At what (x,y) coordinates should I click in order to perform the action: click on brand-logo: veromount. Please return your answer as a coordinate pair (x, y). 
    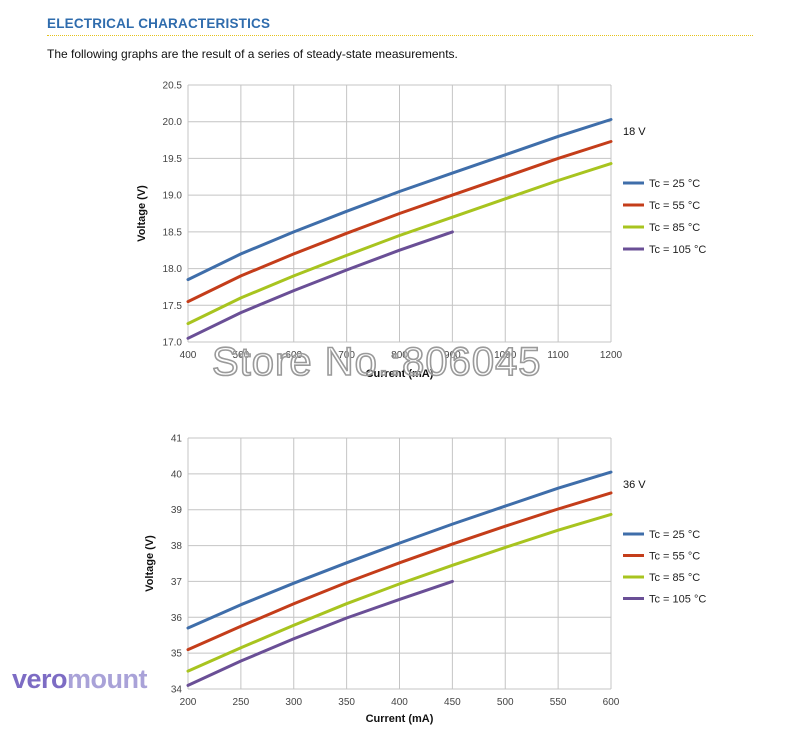
    Looking at the image, I should click on (80, 679).